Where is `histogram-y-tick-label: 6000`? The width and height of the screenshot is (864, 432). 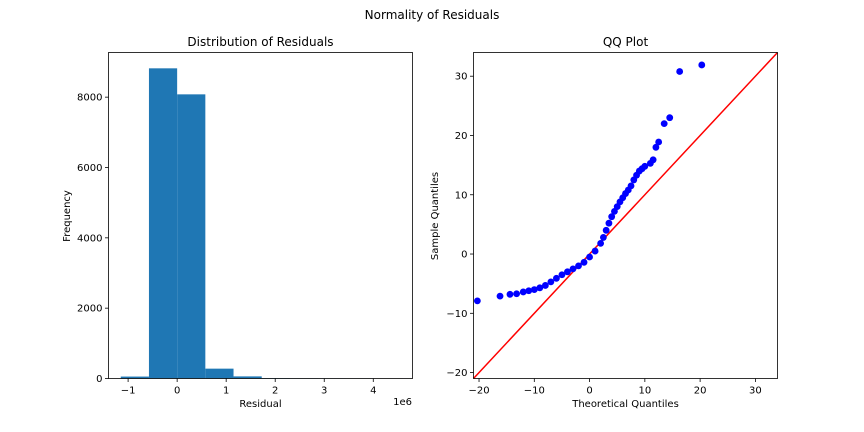
histogram-y-tick-label: 6000 is located at coordinates (89, 168).